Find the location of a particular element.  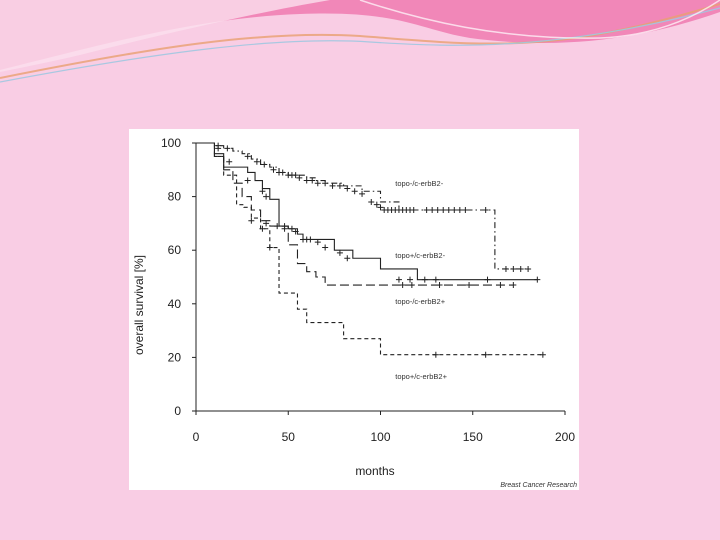

x-tick-label: 100 is located at coordinates (380, 437).